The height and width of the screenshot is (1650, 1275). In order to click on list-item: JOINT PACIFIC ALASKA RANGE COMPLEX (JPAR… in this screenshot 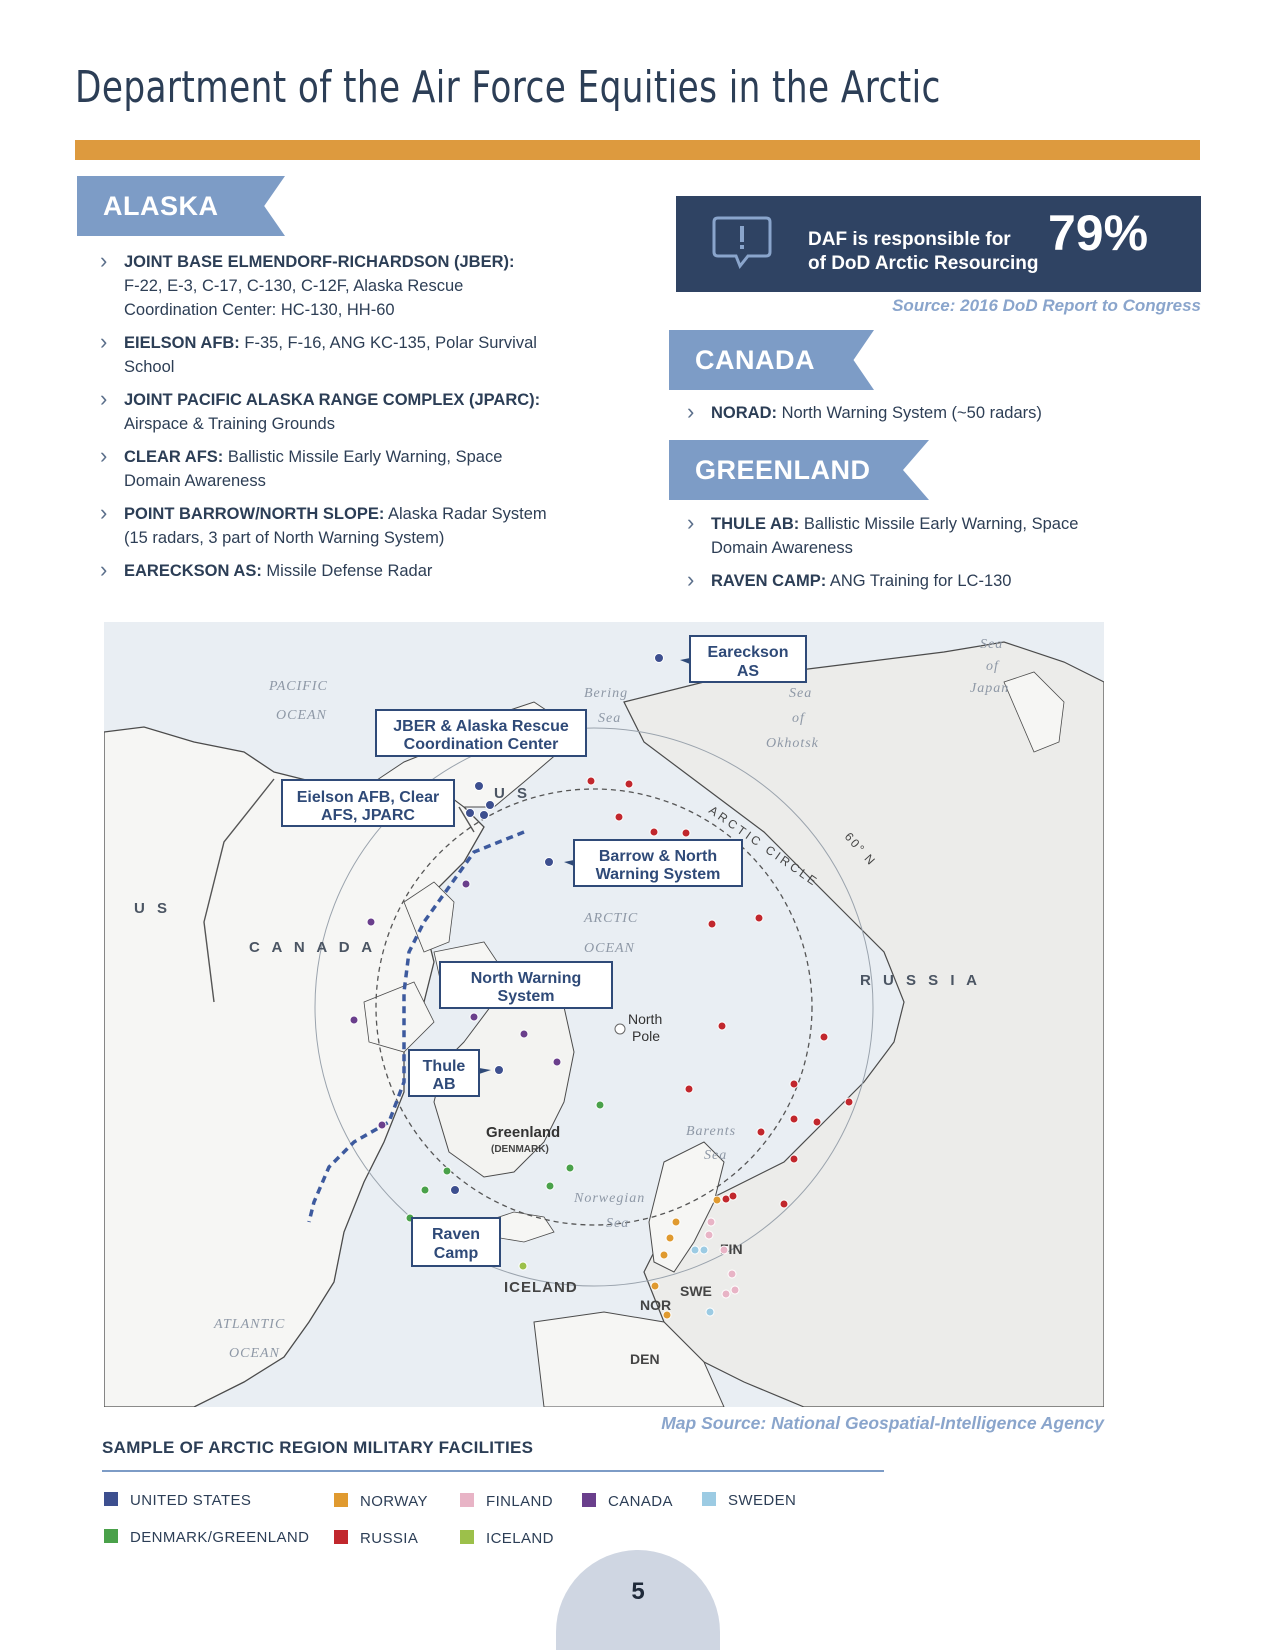, I will do `click(330, 411)`.